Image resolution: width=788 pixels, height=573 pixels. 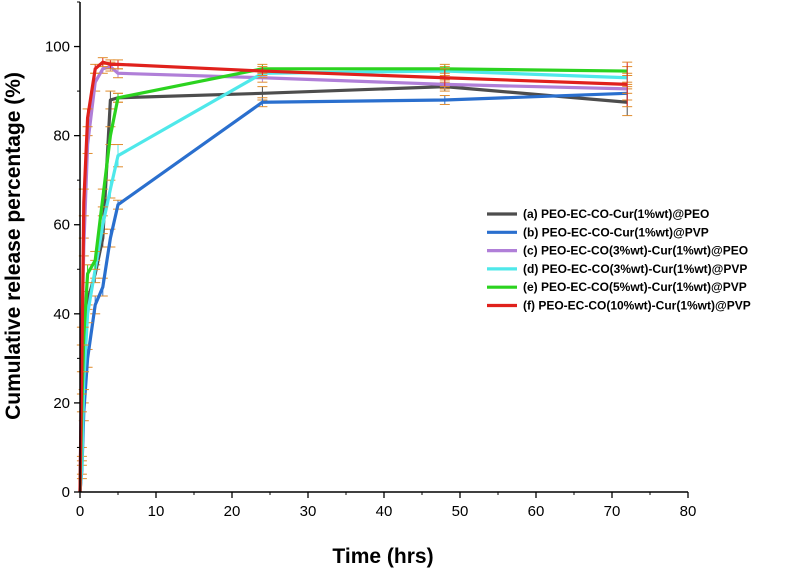 What do you see at coordinates (61, 403) in the screenshot?
I see `y-tick-label: 20` at bounding box center [61, 403].